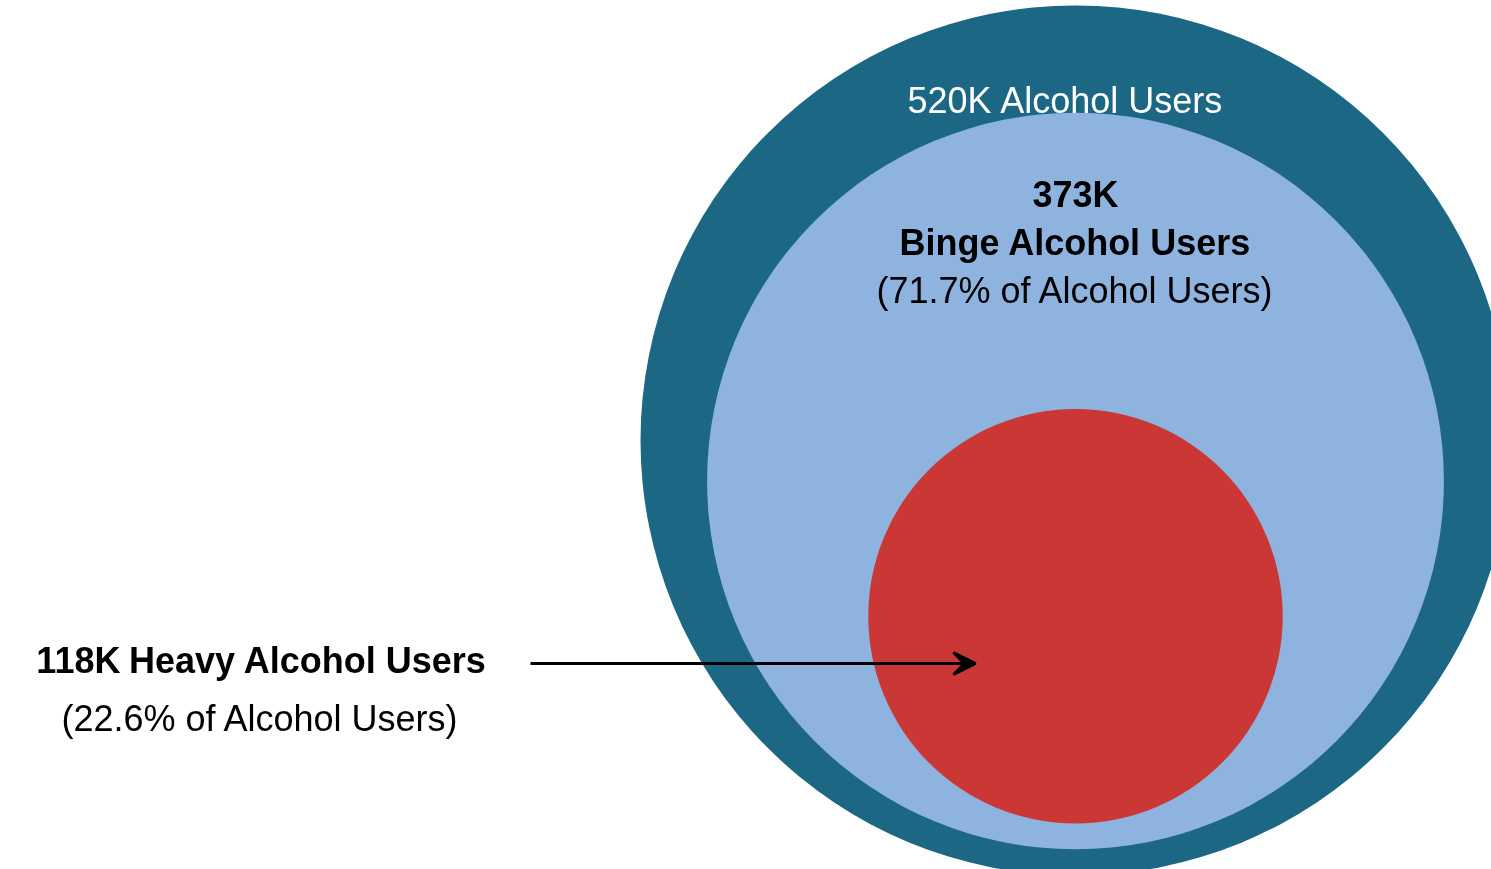 The height and width of the screenshot is (869, 1491). I want to click on data-label: 520K, so click(949, 100).